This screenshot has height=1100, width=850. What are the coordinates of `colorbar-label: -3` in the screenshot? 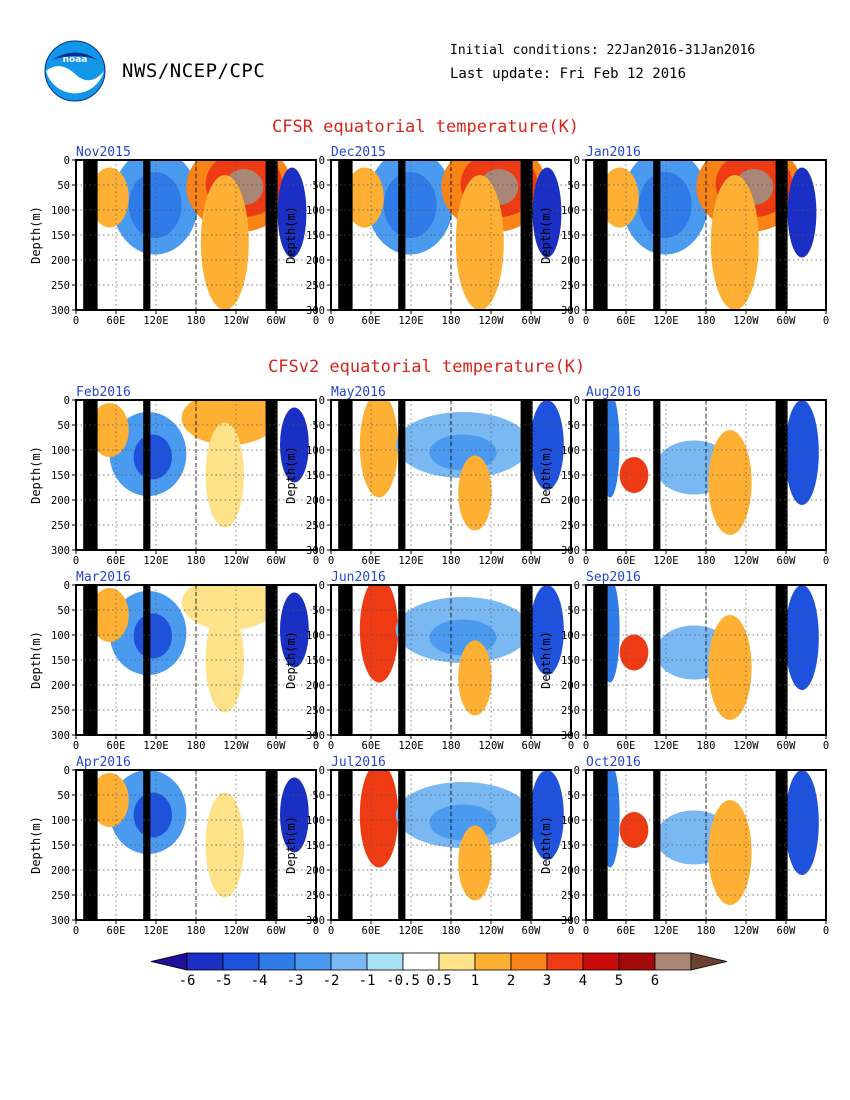 It's located at (295, 981).